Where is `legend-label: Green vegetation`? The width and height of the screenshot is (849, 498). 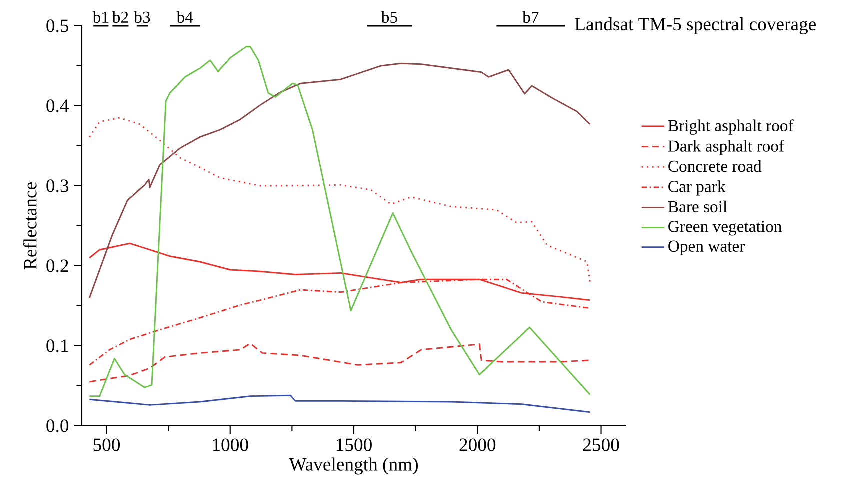
legend-label: Green vegetation is located at coordinates (725, 228).